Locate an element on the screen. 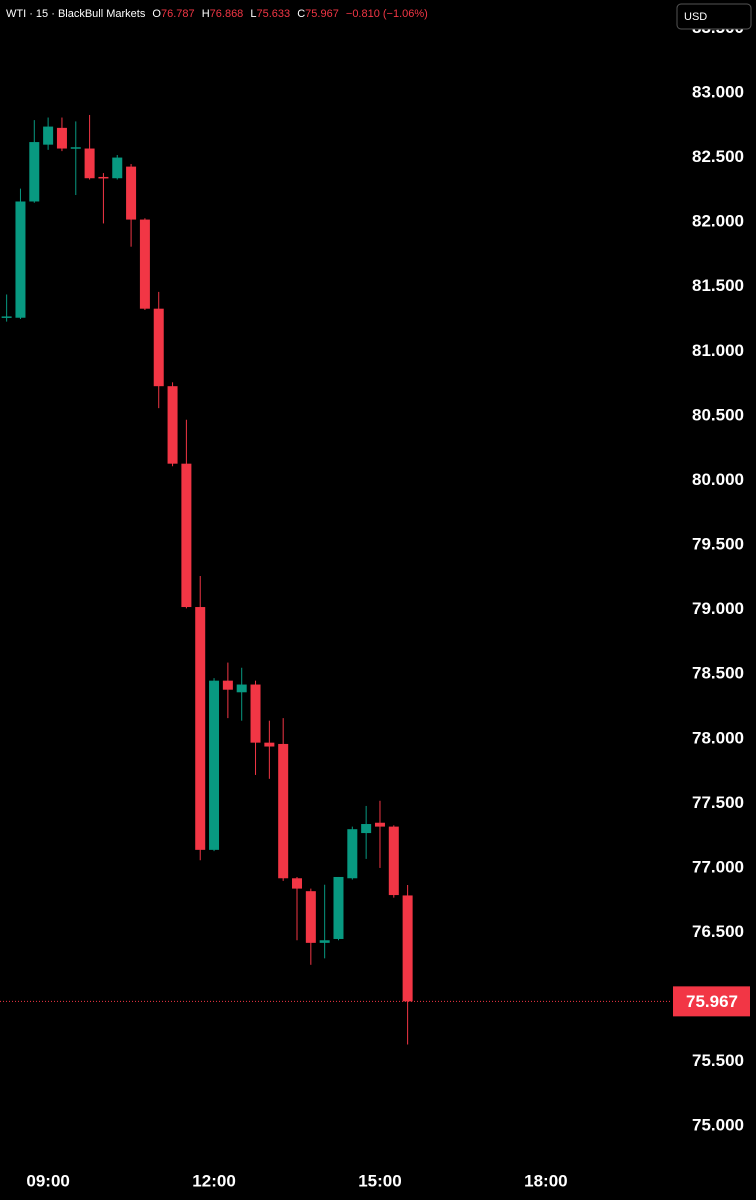 The width and height of the screenshot is (756, 1200). x-tick-label: 15:00 is located at coordinates (379, 1180).